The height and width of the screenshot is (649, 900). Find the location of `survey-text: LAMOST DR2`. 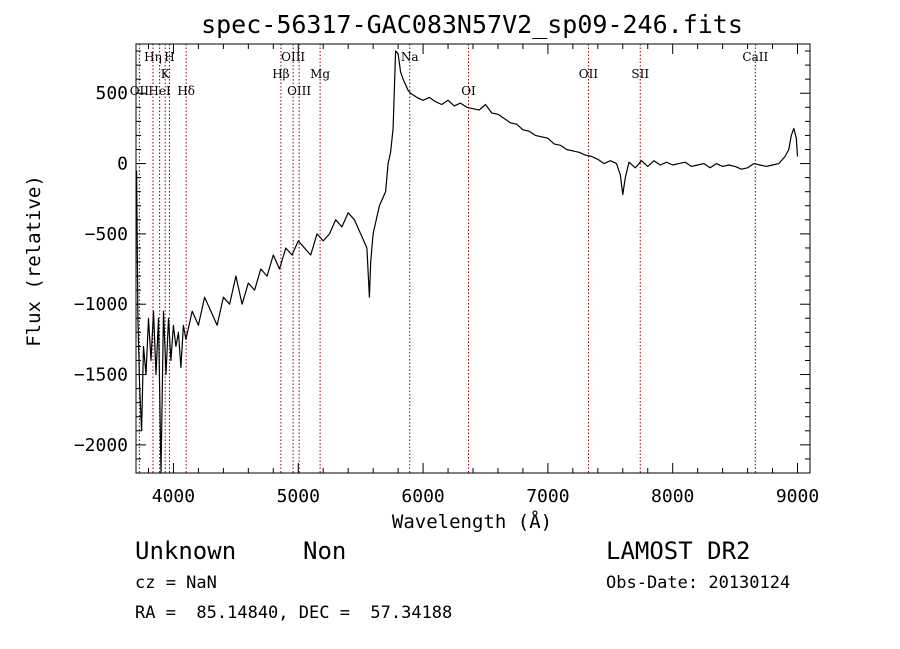

survey-text: LAMOST DR2 is located at coordinates (678, 551).